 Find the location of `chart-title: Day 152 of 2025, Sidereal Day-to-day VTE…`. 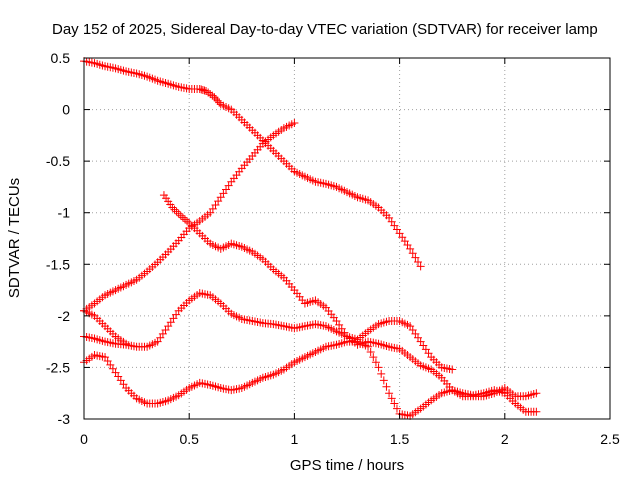

chart-title: Day 152 of 2025, Sidereal Day-to-day VTE… is located at coordinates (325, 29).